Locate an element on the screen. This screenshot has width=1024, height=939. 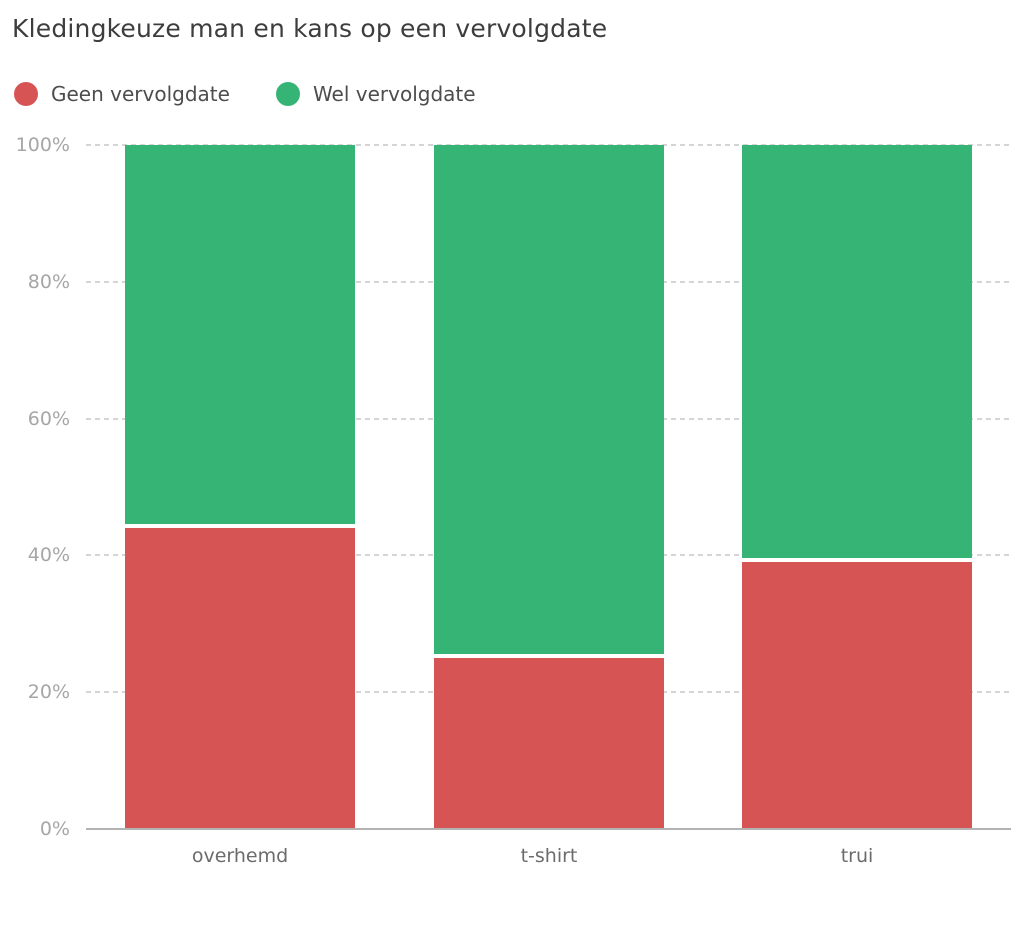
bar-overhemd-wel-vervolgdate is located at coordinates (240, 336).